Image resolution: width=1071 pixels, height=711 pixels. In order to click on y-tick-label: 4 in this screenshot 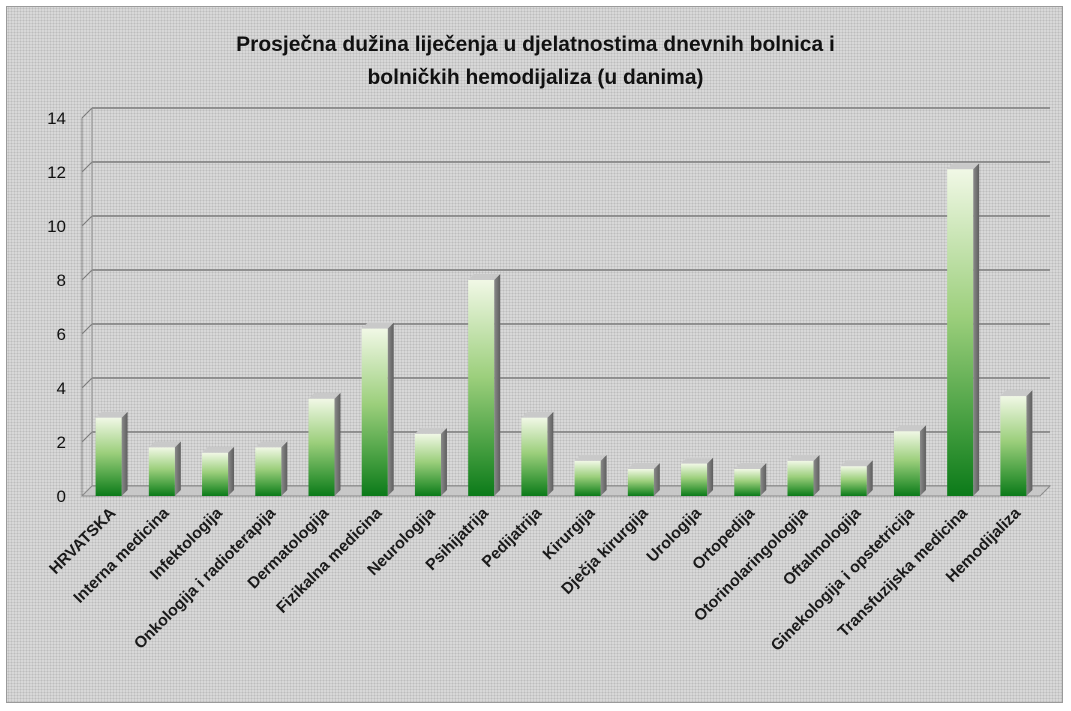, I will do `click(61, 388)`.